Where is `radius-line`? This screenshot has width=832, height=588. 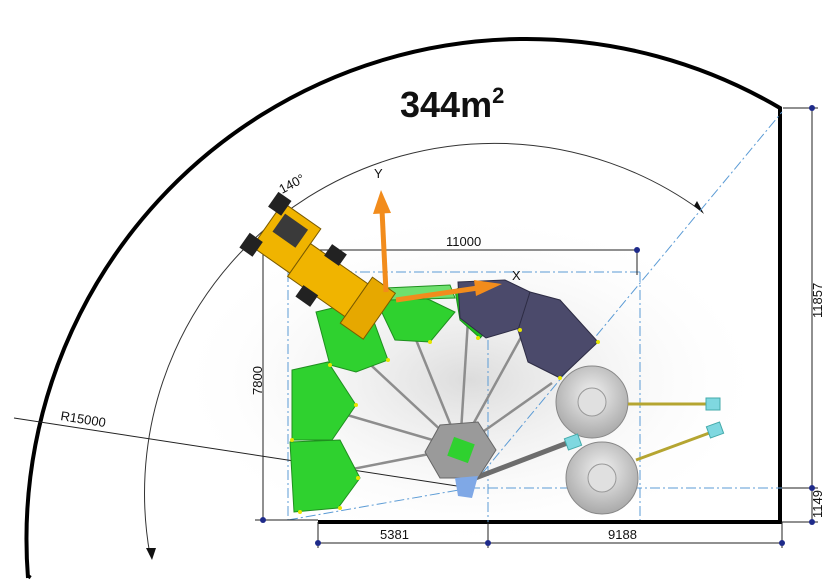 radius-line is located at coordinates (242, 453).